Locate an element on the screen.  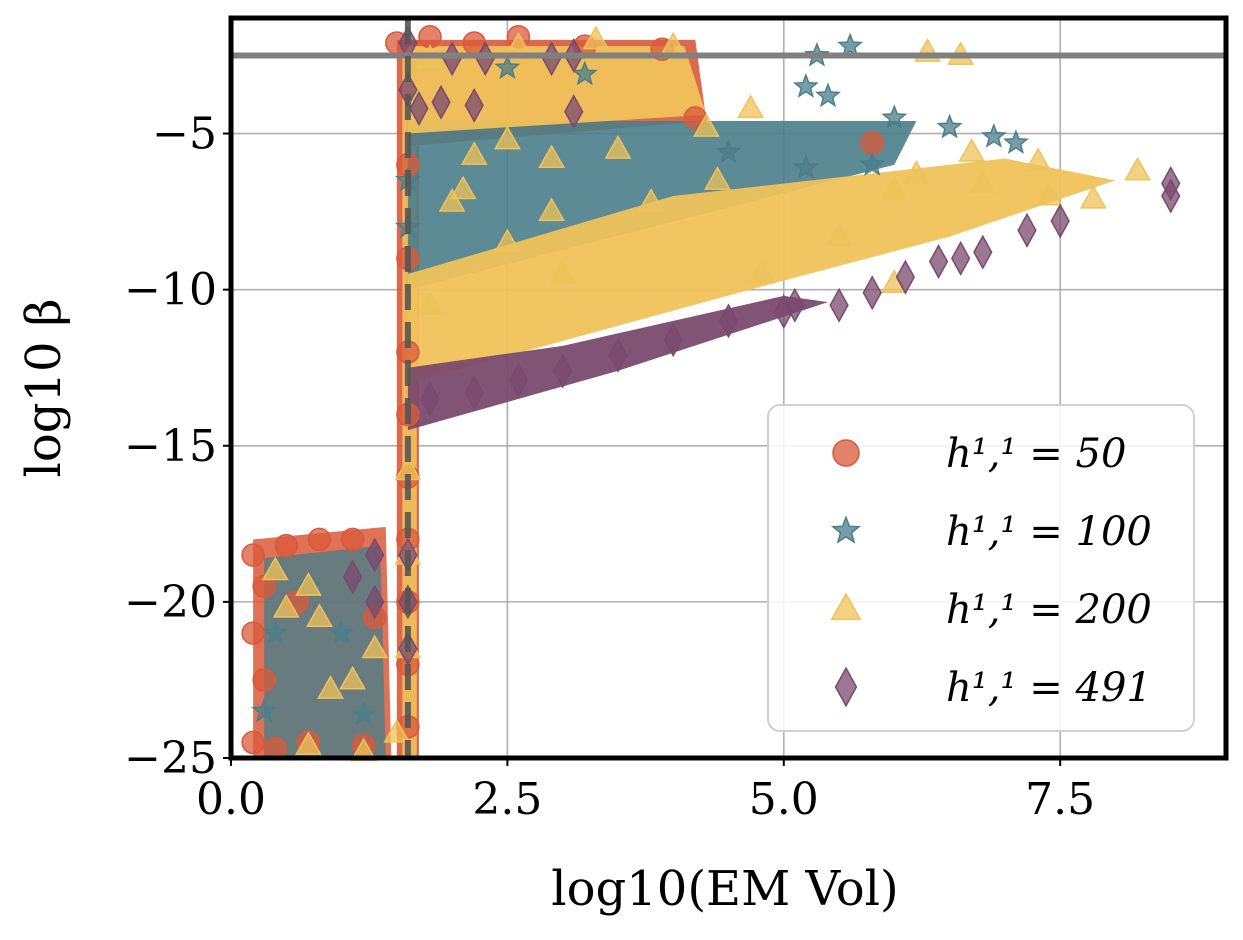
y-tick-label: −15 is located at coordinates (170, 446).